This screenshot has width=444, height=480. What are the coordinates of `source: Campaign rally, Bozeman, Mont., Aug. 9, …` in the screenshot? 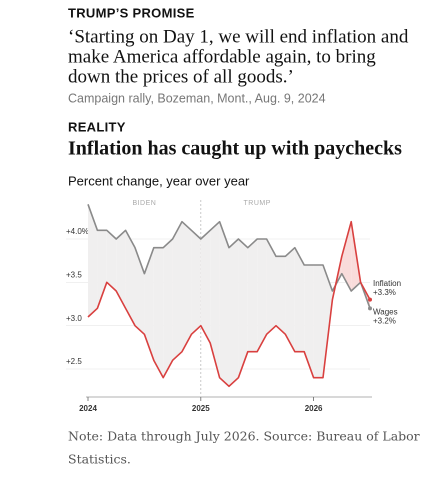 It's located at (197, 98).